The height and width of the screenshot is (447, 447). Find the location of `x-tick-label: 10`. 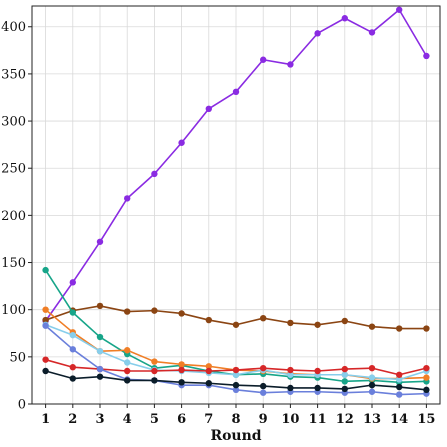

x-tick-label: 10 is located at coordinates (290, 419).